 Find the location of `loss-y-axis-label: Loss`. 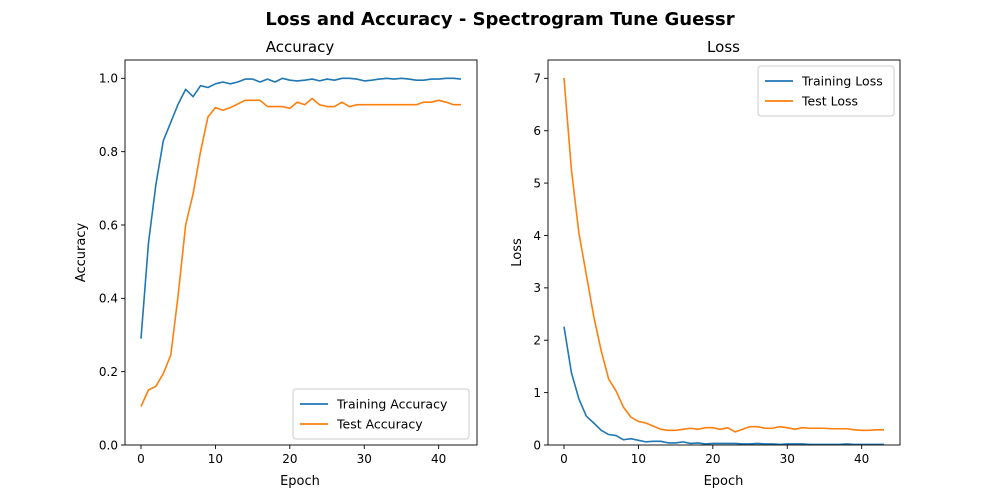

loss-y-axis-label: Loss is located at coordinates (517, 252).